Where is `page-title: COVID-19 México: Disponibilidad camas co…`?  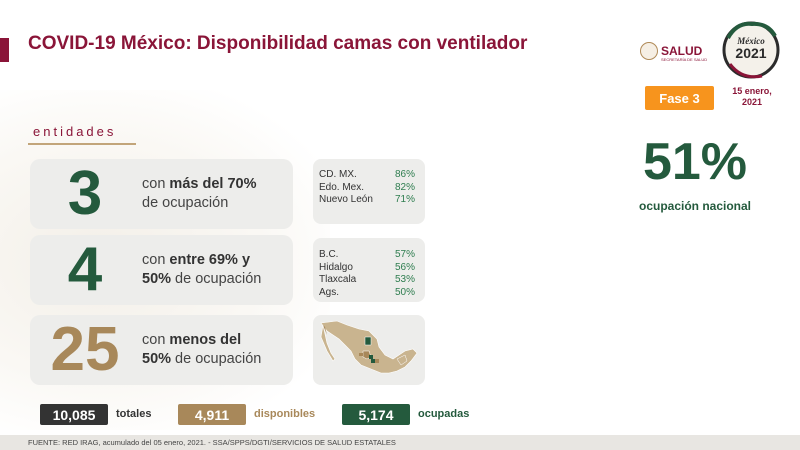
page-title: COVID-19 México: Disponibilidad camas co… is located at coordinates (278, 43).